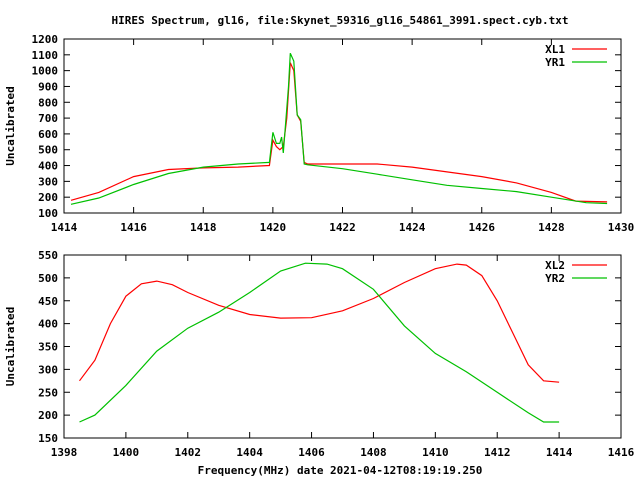 This screenshot has width=640, height=480. I want to click on x-tick-label: 1420, so click(273, 227).